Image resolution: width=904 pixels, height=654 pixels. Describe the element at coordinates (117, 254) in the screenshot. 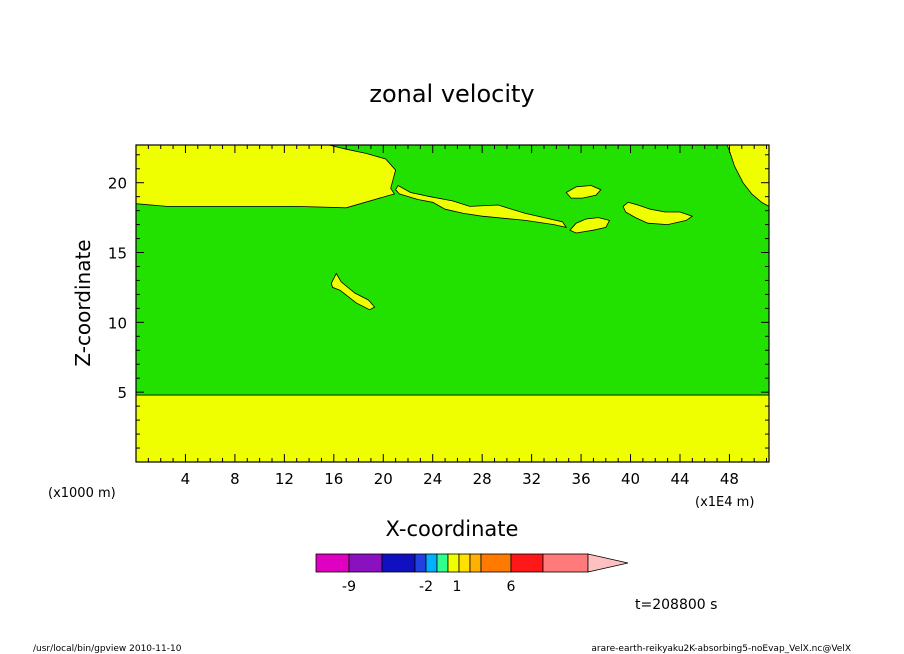

I see `y-tick-label: 15` at that location.